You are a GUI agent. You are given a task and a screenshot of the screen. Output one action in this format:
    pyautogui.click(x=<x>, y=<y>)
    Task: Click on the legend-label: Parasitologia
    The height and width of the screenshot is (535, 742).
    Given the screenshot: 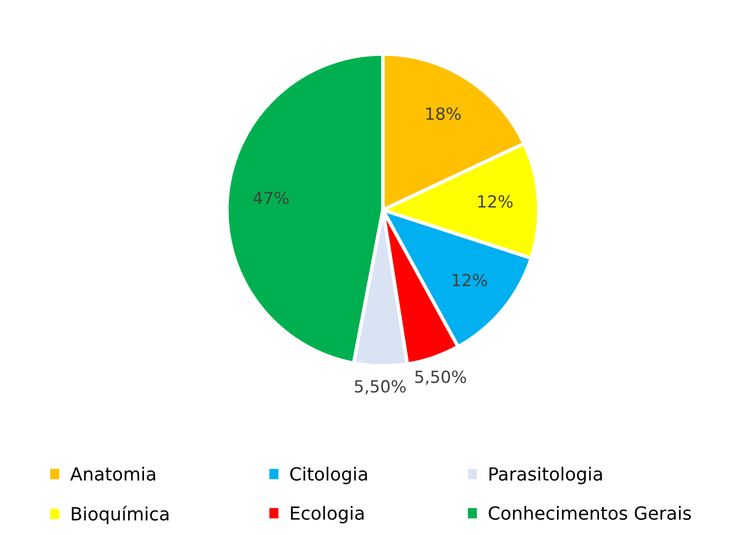 What is the action you would take?
    pyautogui.click(x=546, y=475)
    